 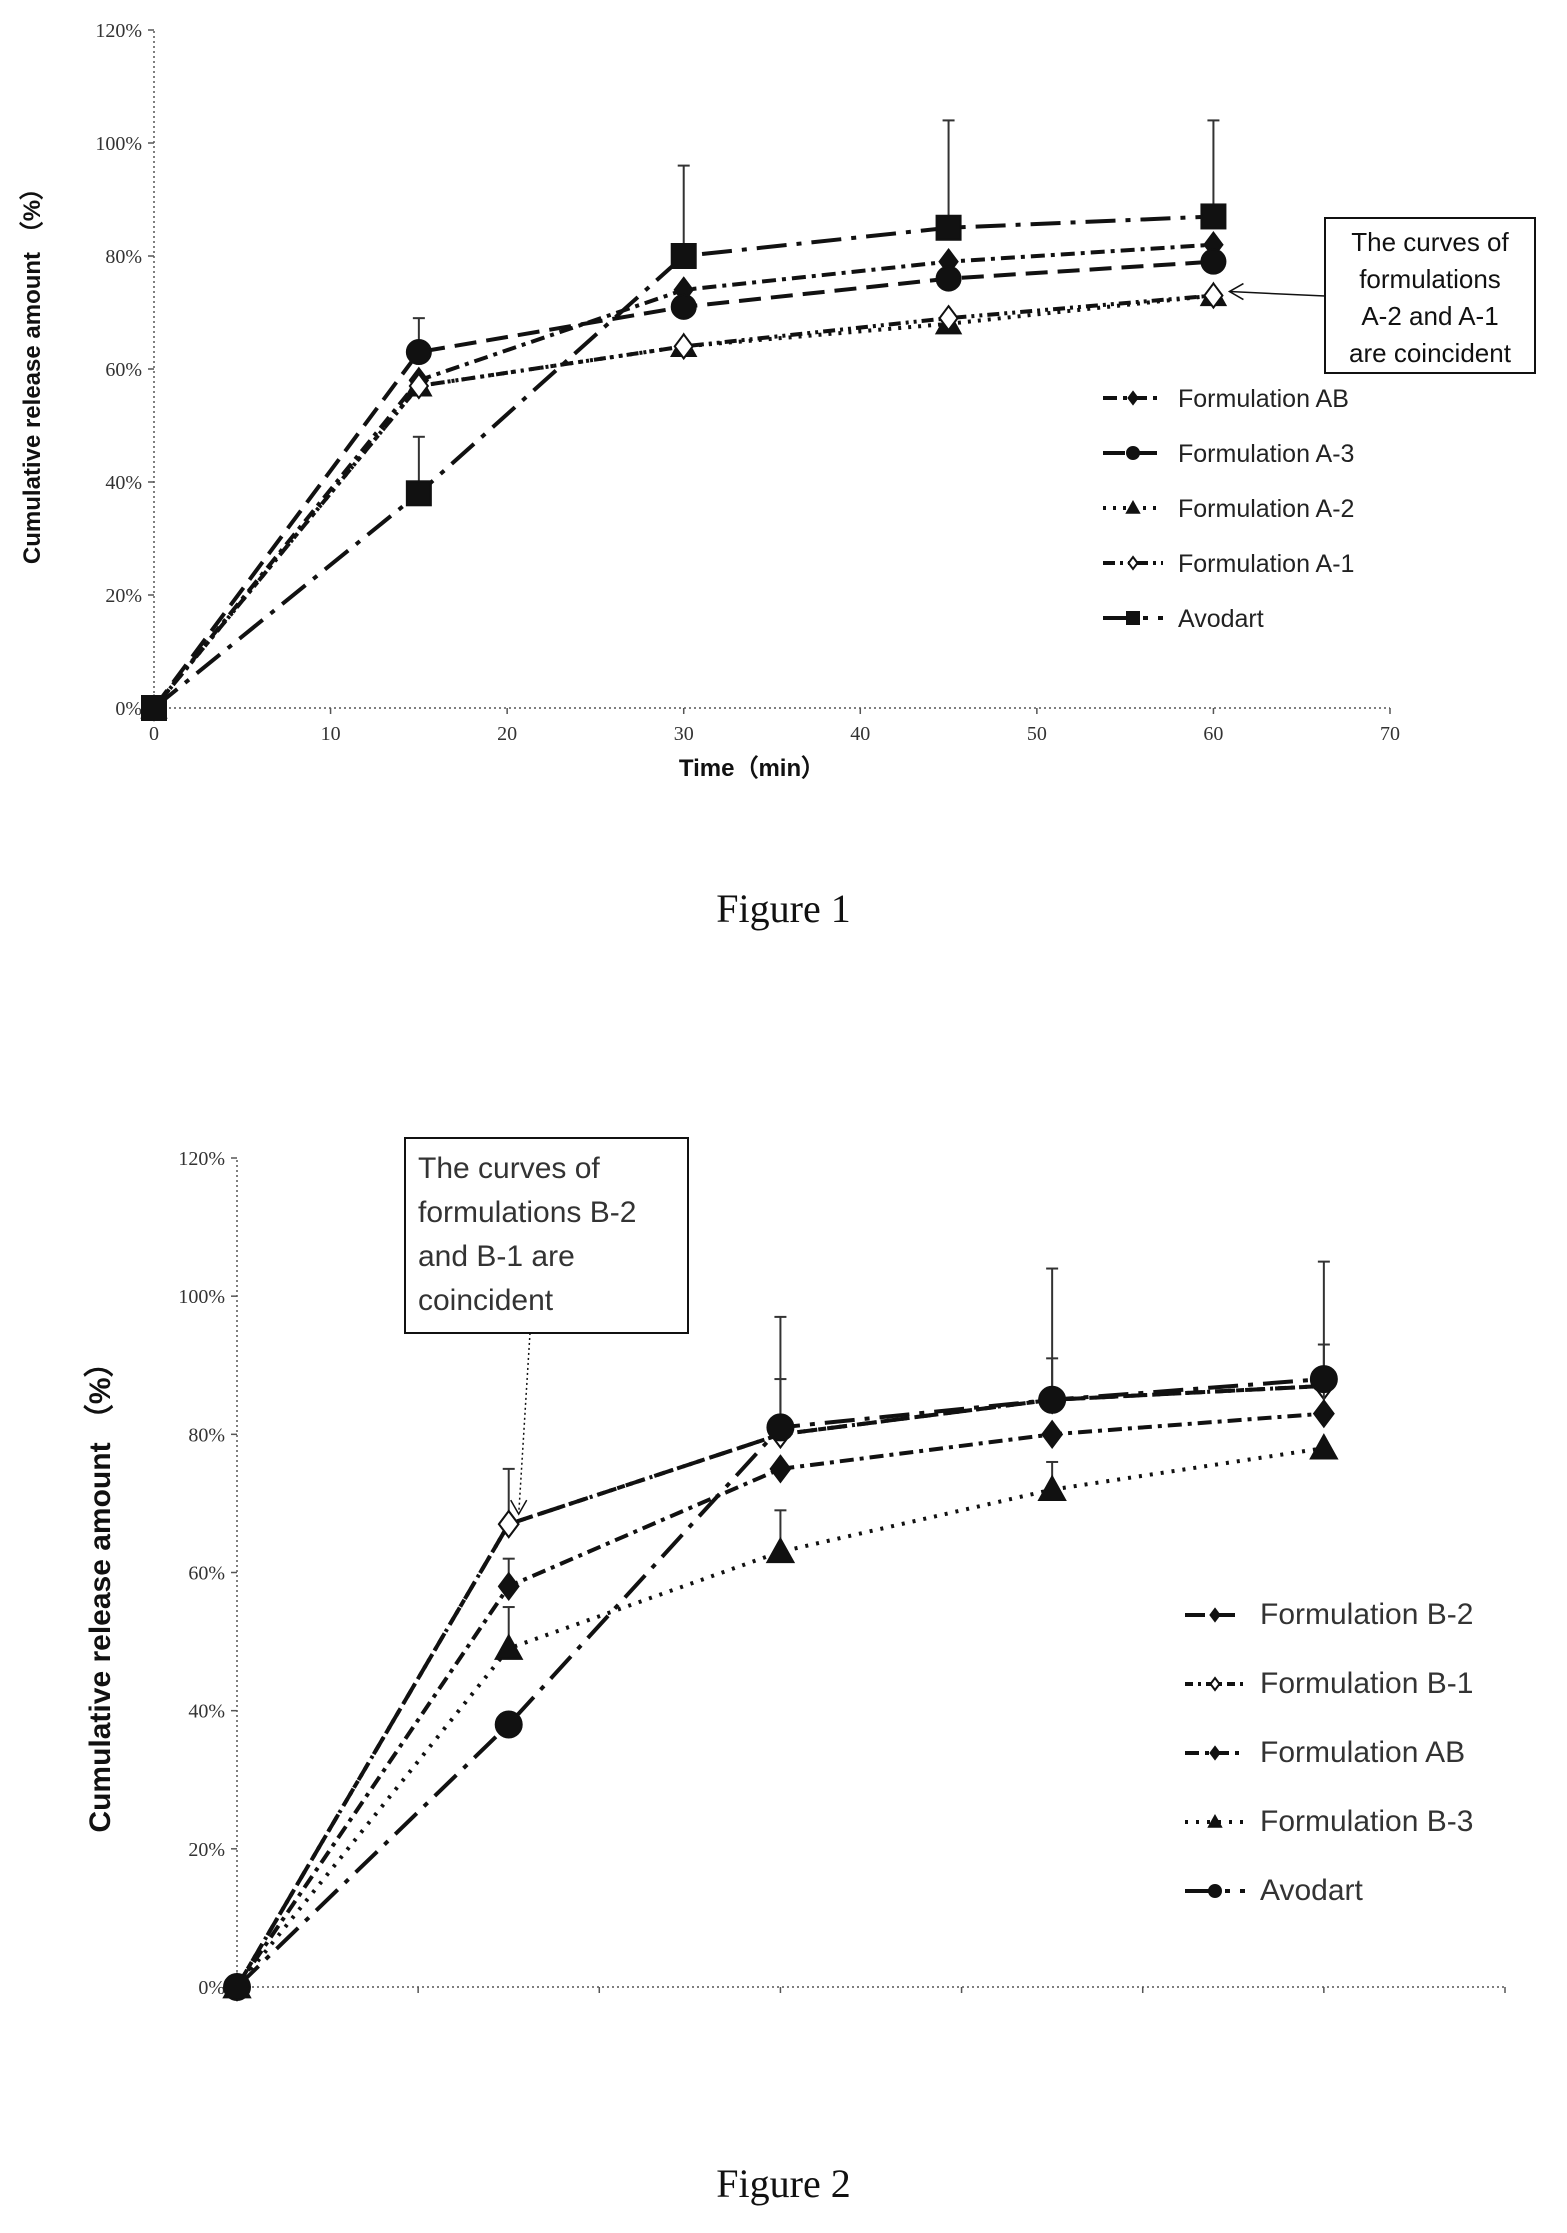 I want to click on legend-label: Formulation B-1, so click(x=1366, y=1683).